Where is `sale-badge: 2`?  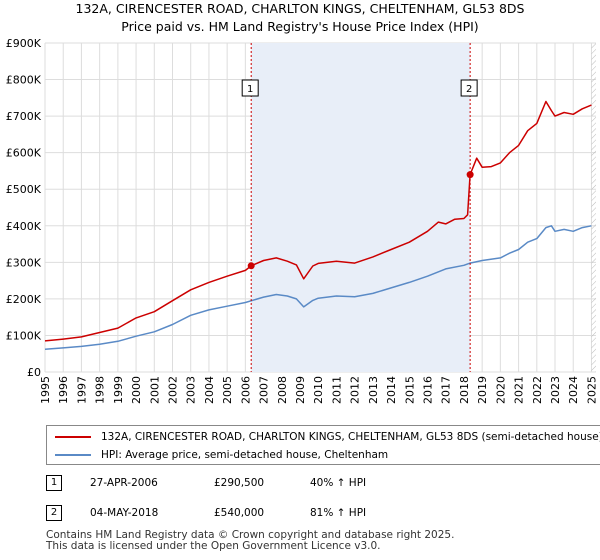 sale-badge: 2 is located at coordinates (54, 513).